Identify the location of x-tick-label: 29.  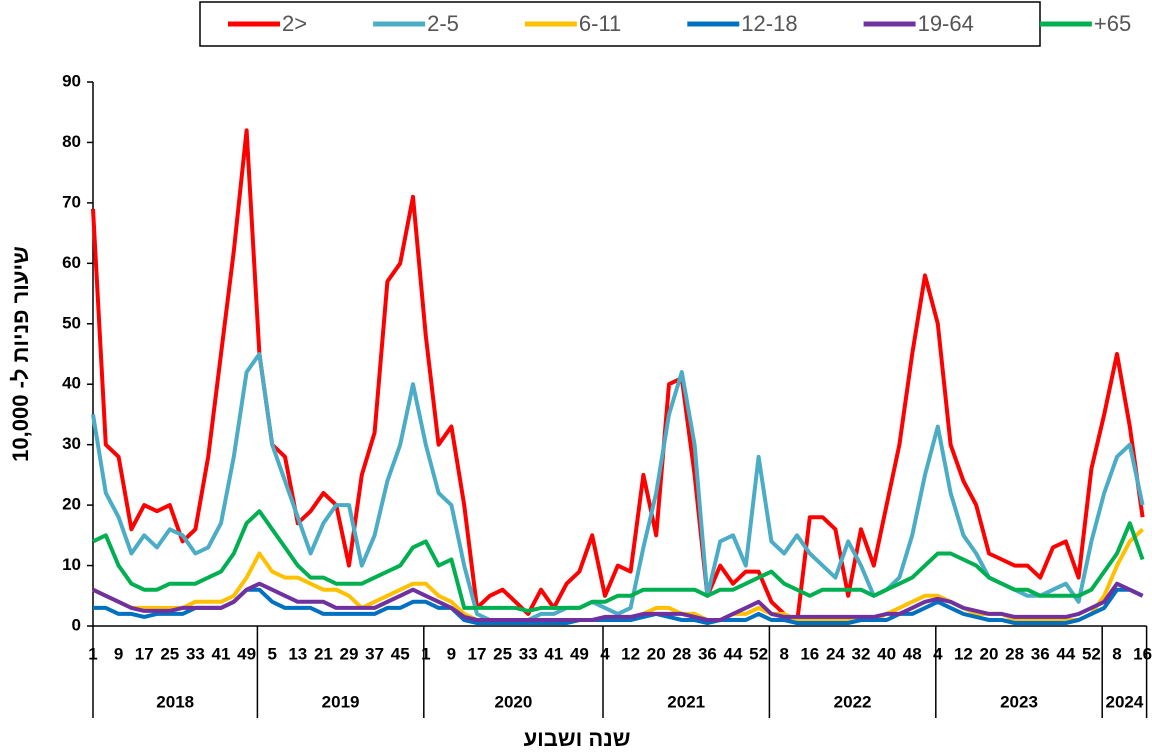
(349, 653).